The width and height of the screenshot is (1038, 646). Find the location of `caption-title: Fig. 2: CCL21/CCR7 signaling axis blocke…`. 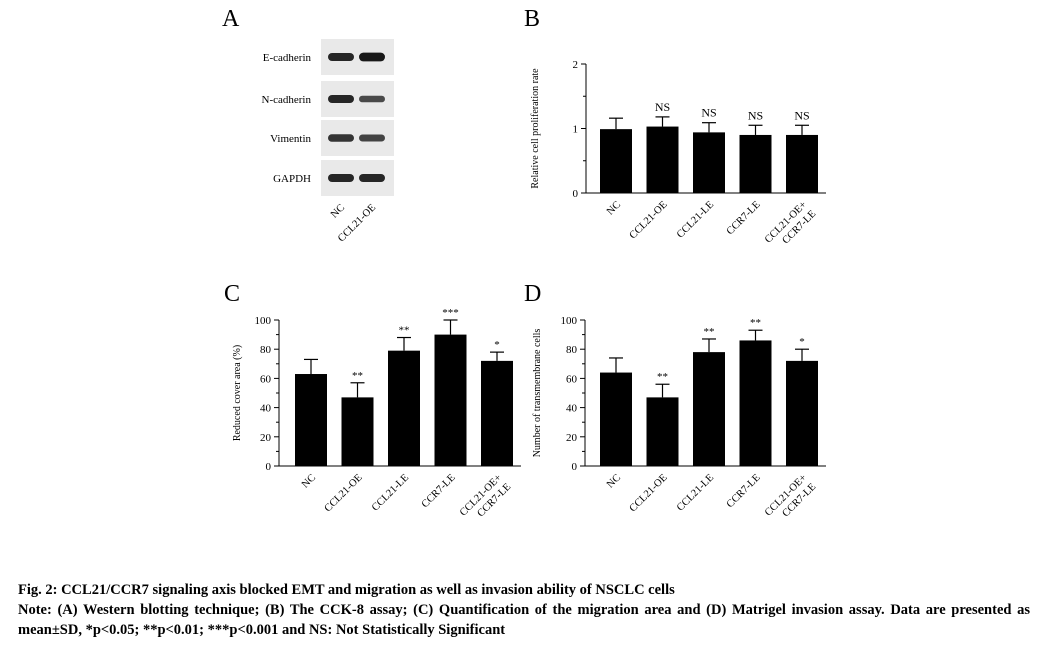

caption-title: Fig. 2: CCL21/CCR7 signaling axis blocke… is located at coordinates (346, 590).